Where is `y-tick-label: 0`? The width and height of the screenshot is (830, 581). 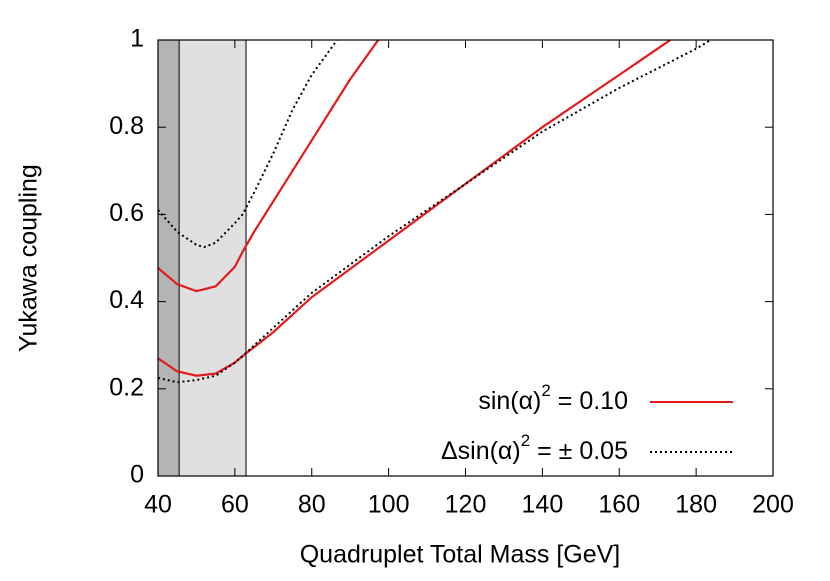
y-tick-label: 0 is located at coordinates (137, 475).